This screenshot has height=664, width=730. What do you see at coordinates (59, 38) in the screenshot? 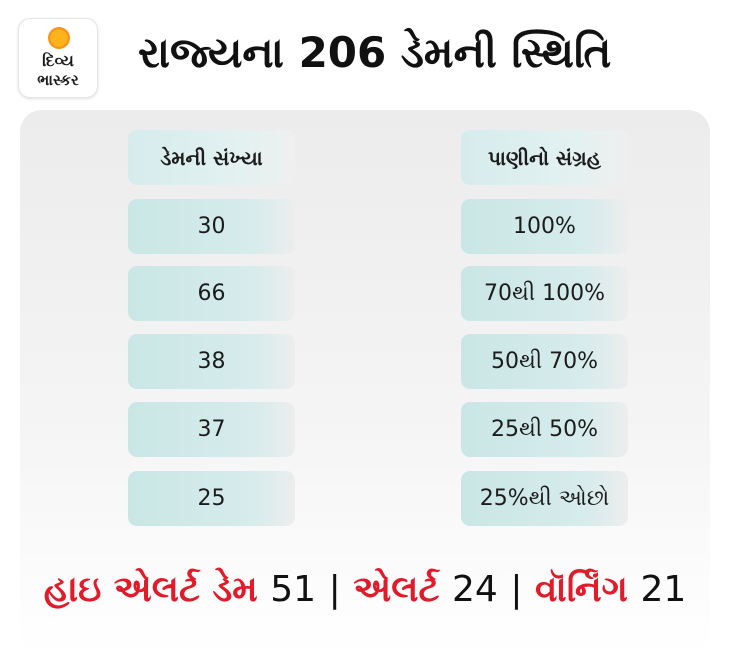
I see `sun-icon` at bounding box center [59, 38].